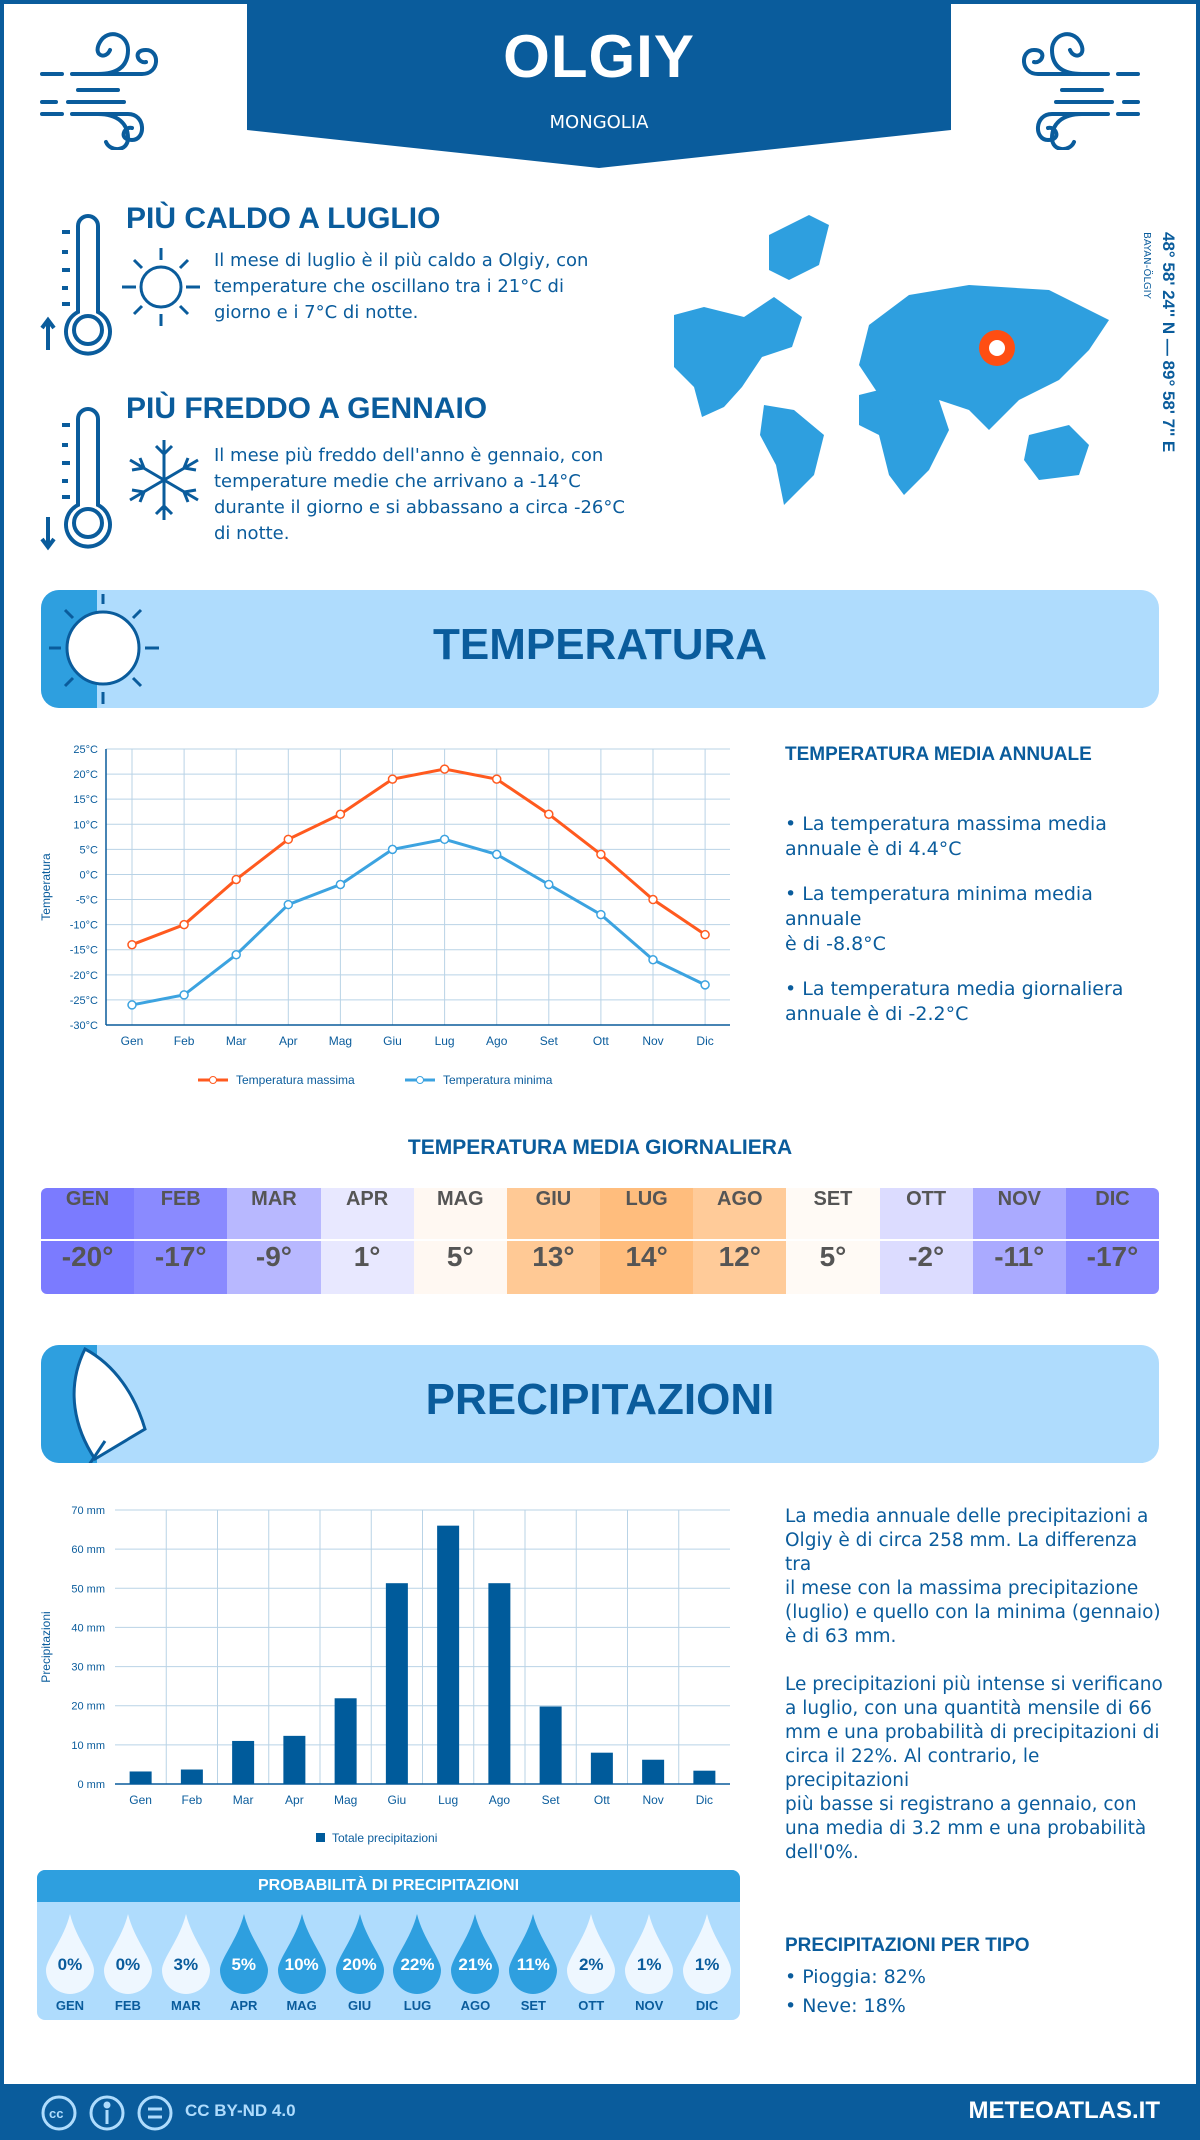 Image resolution: width=1200 pixels, height=2140 pixels. I want to click on x-tick-label: Apr, so click(288, 1041).